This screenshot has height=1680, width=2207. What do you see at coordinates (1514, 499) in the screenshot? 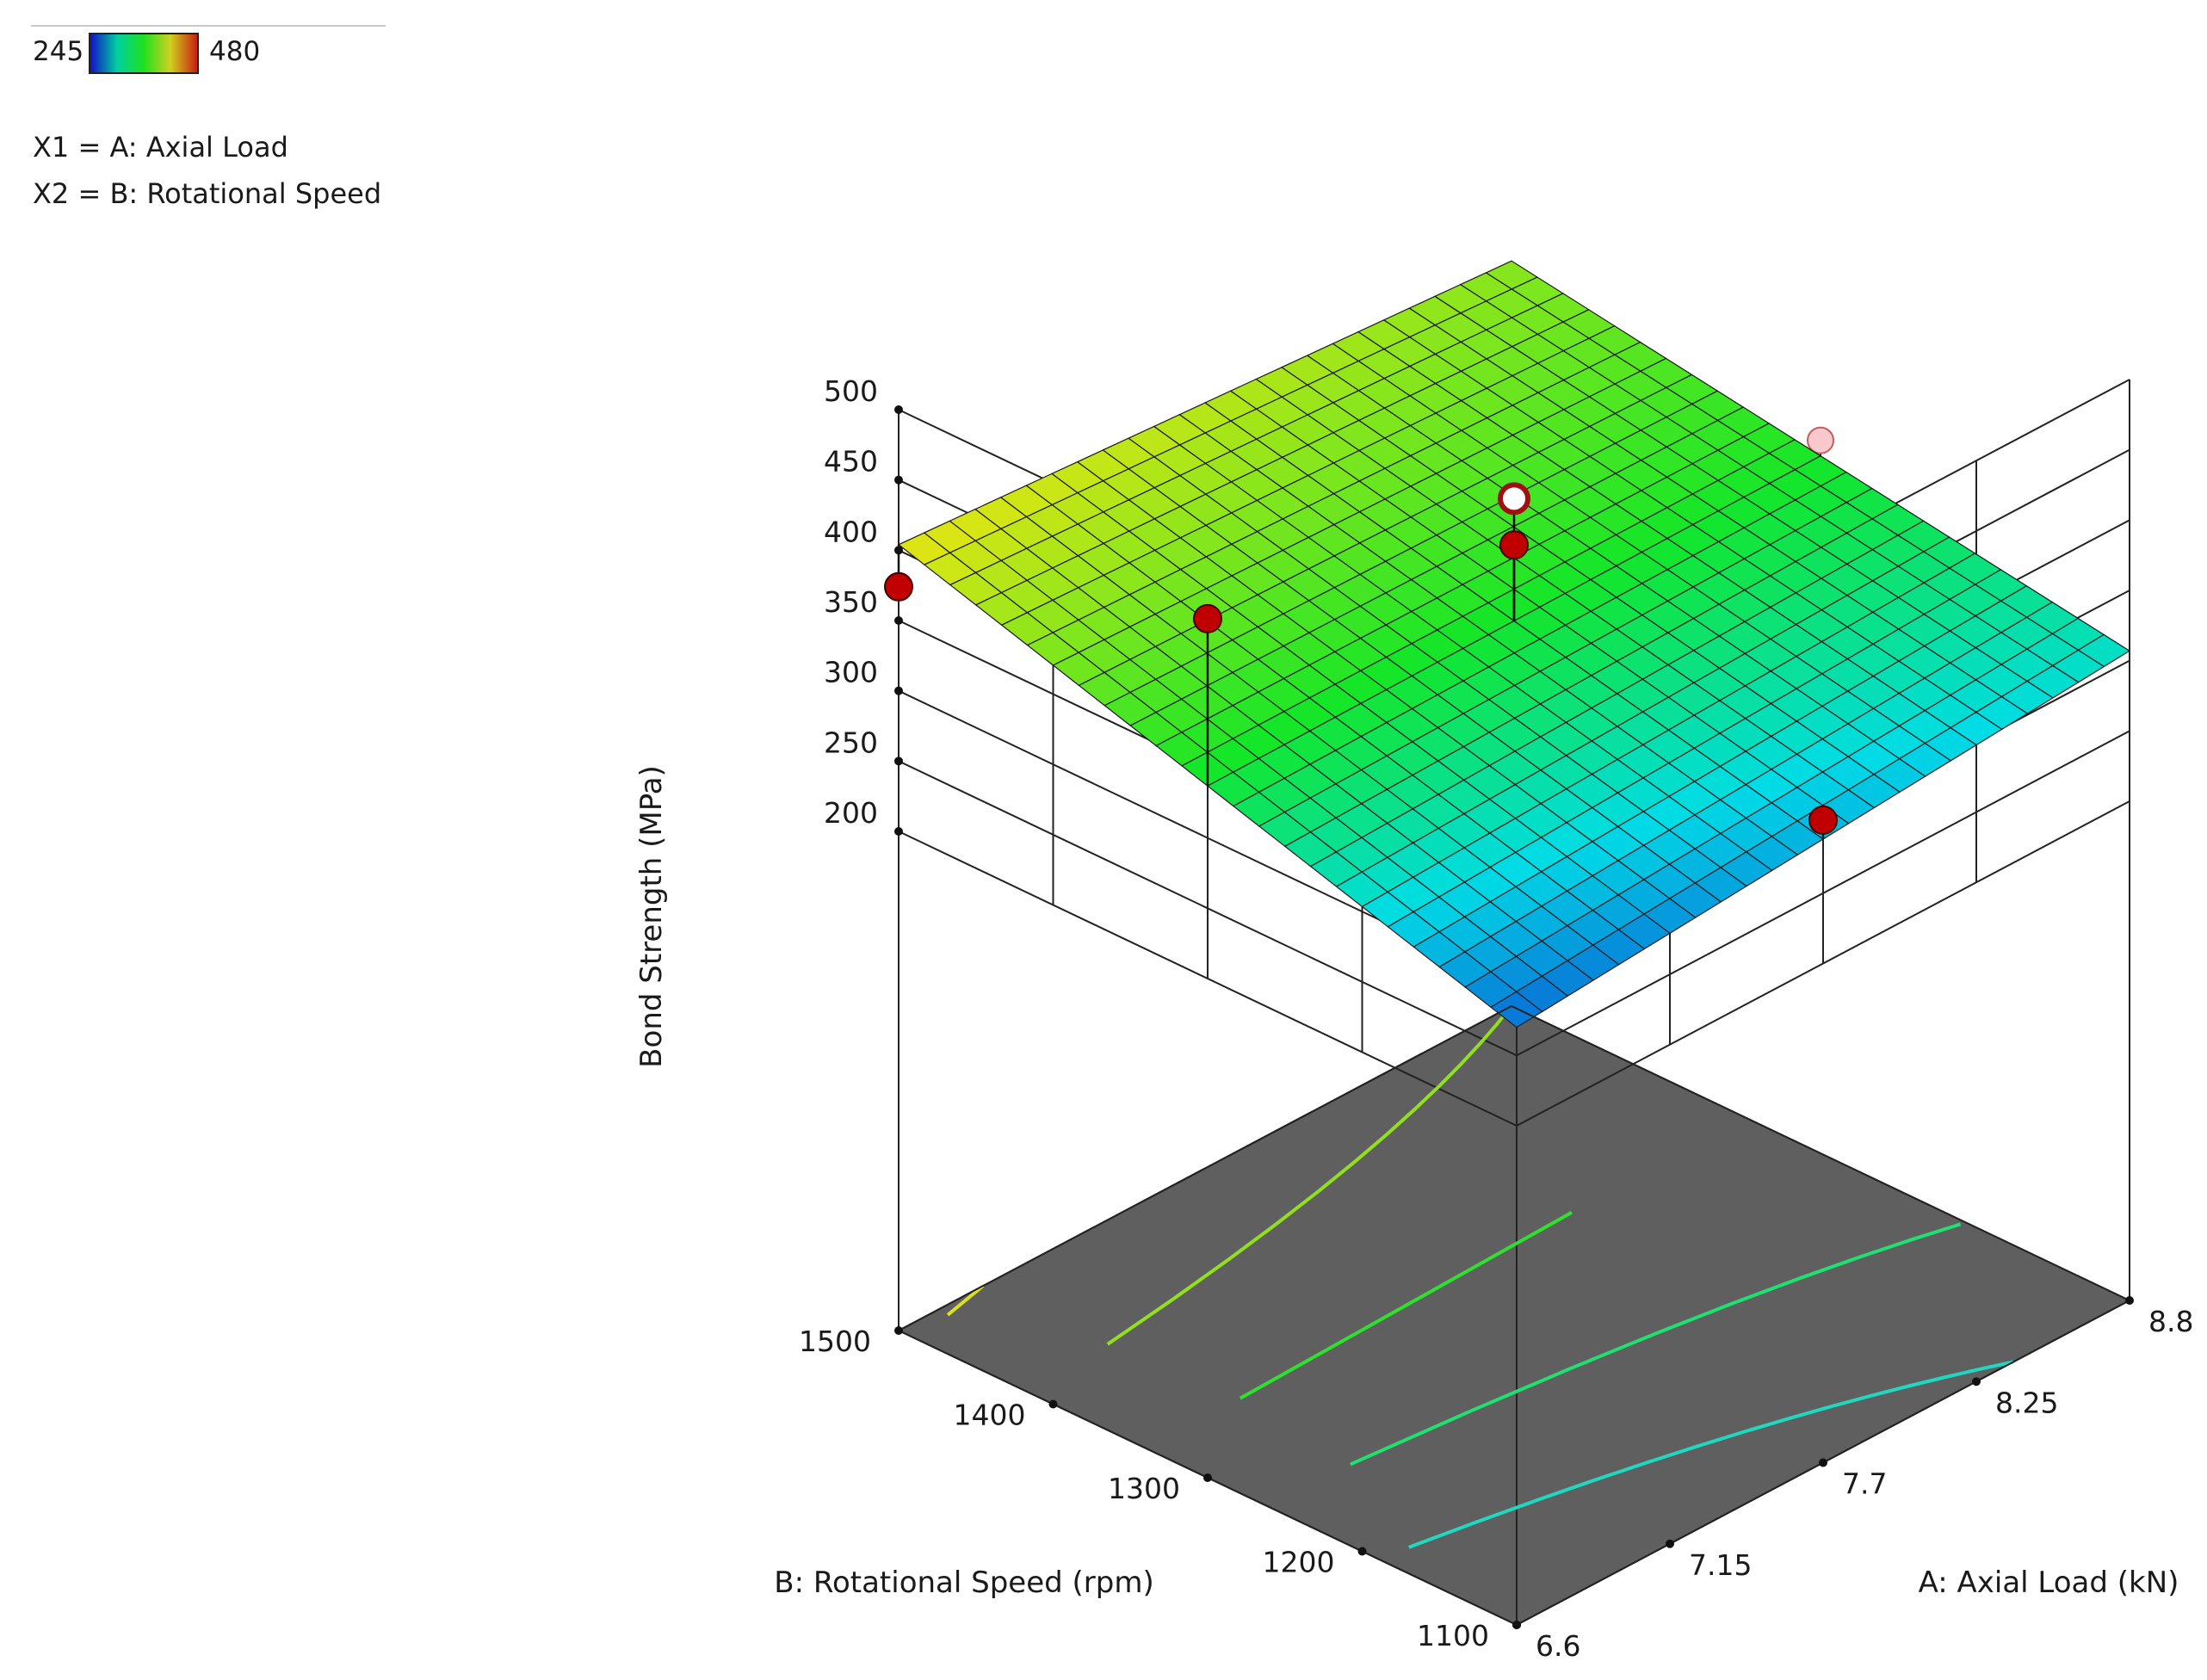
I see `design-point-center` at bounding box center [1514, 499].